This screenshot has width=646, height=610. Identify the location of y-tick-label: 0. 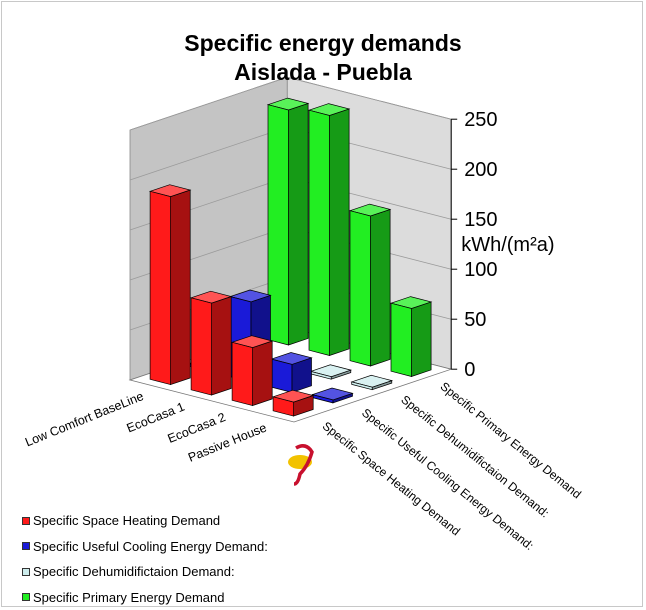
(469, 370).